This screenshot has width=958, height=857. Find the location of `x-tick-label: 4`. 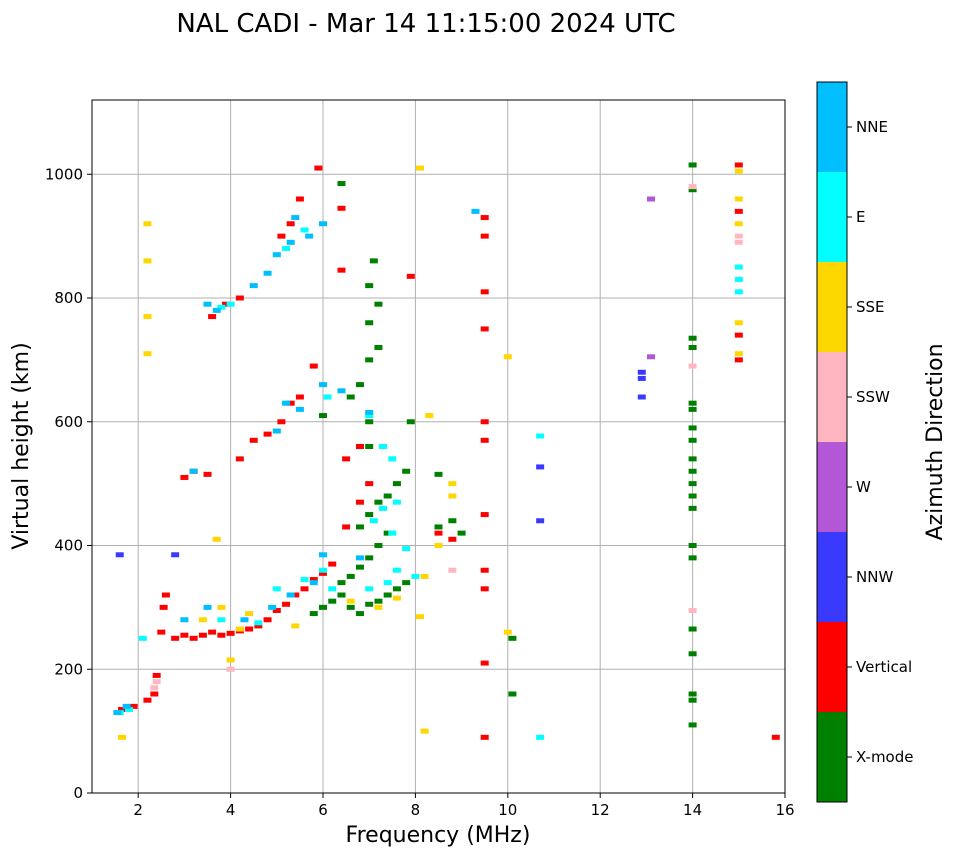

x-tick-label: 4 is located at coordinates (231, 810).